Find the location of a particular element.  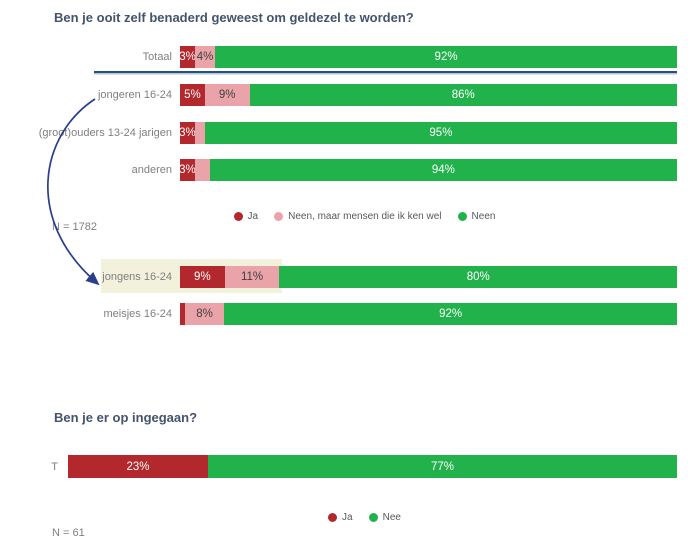

legend-item-neen-maar-mensen-die-ik-ken-wel: Neen, maar mensen die ik ken wel is located at coordinates (358, 216).